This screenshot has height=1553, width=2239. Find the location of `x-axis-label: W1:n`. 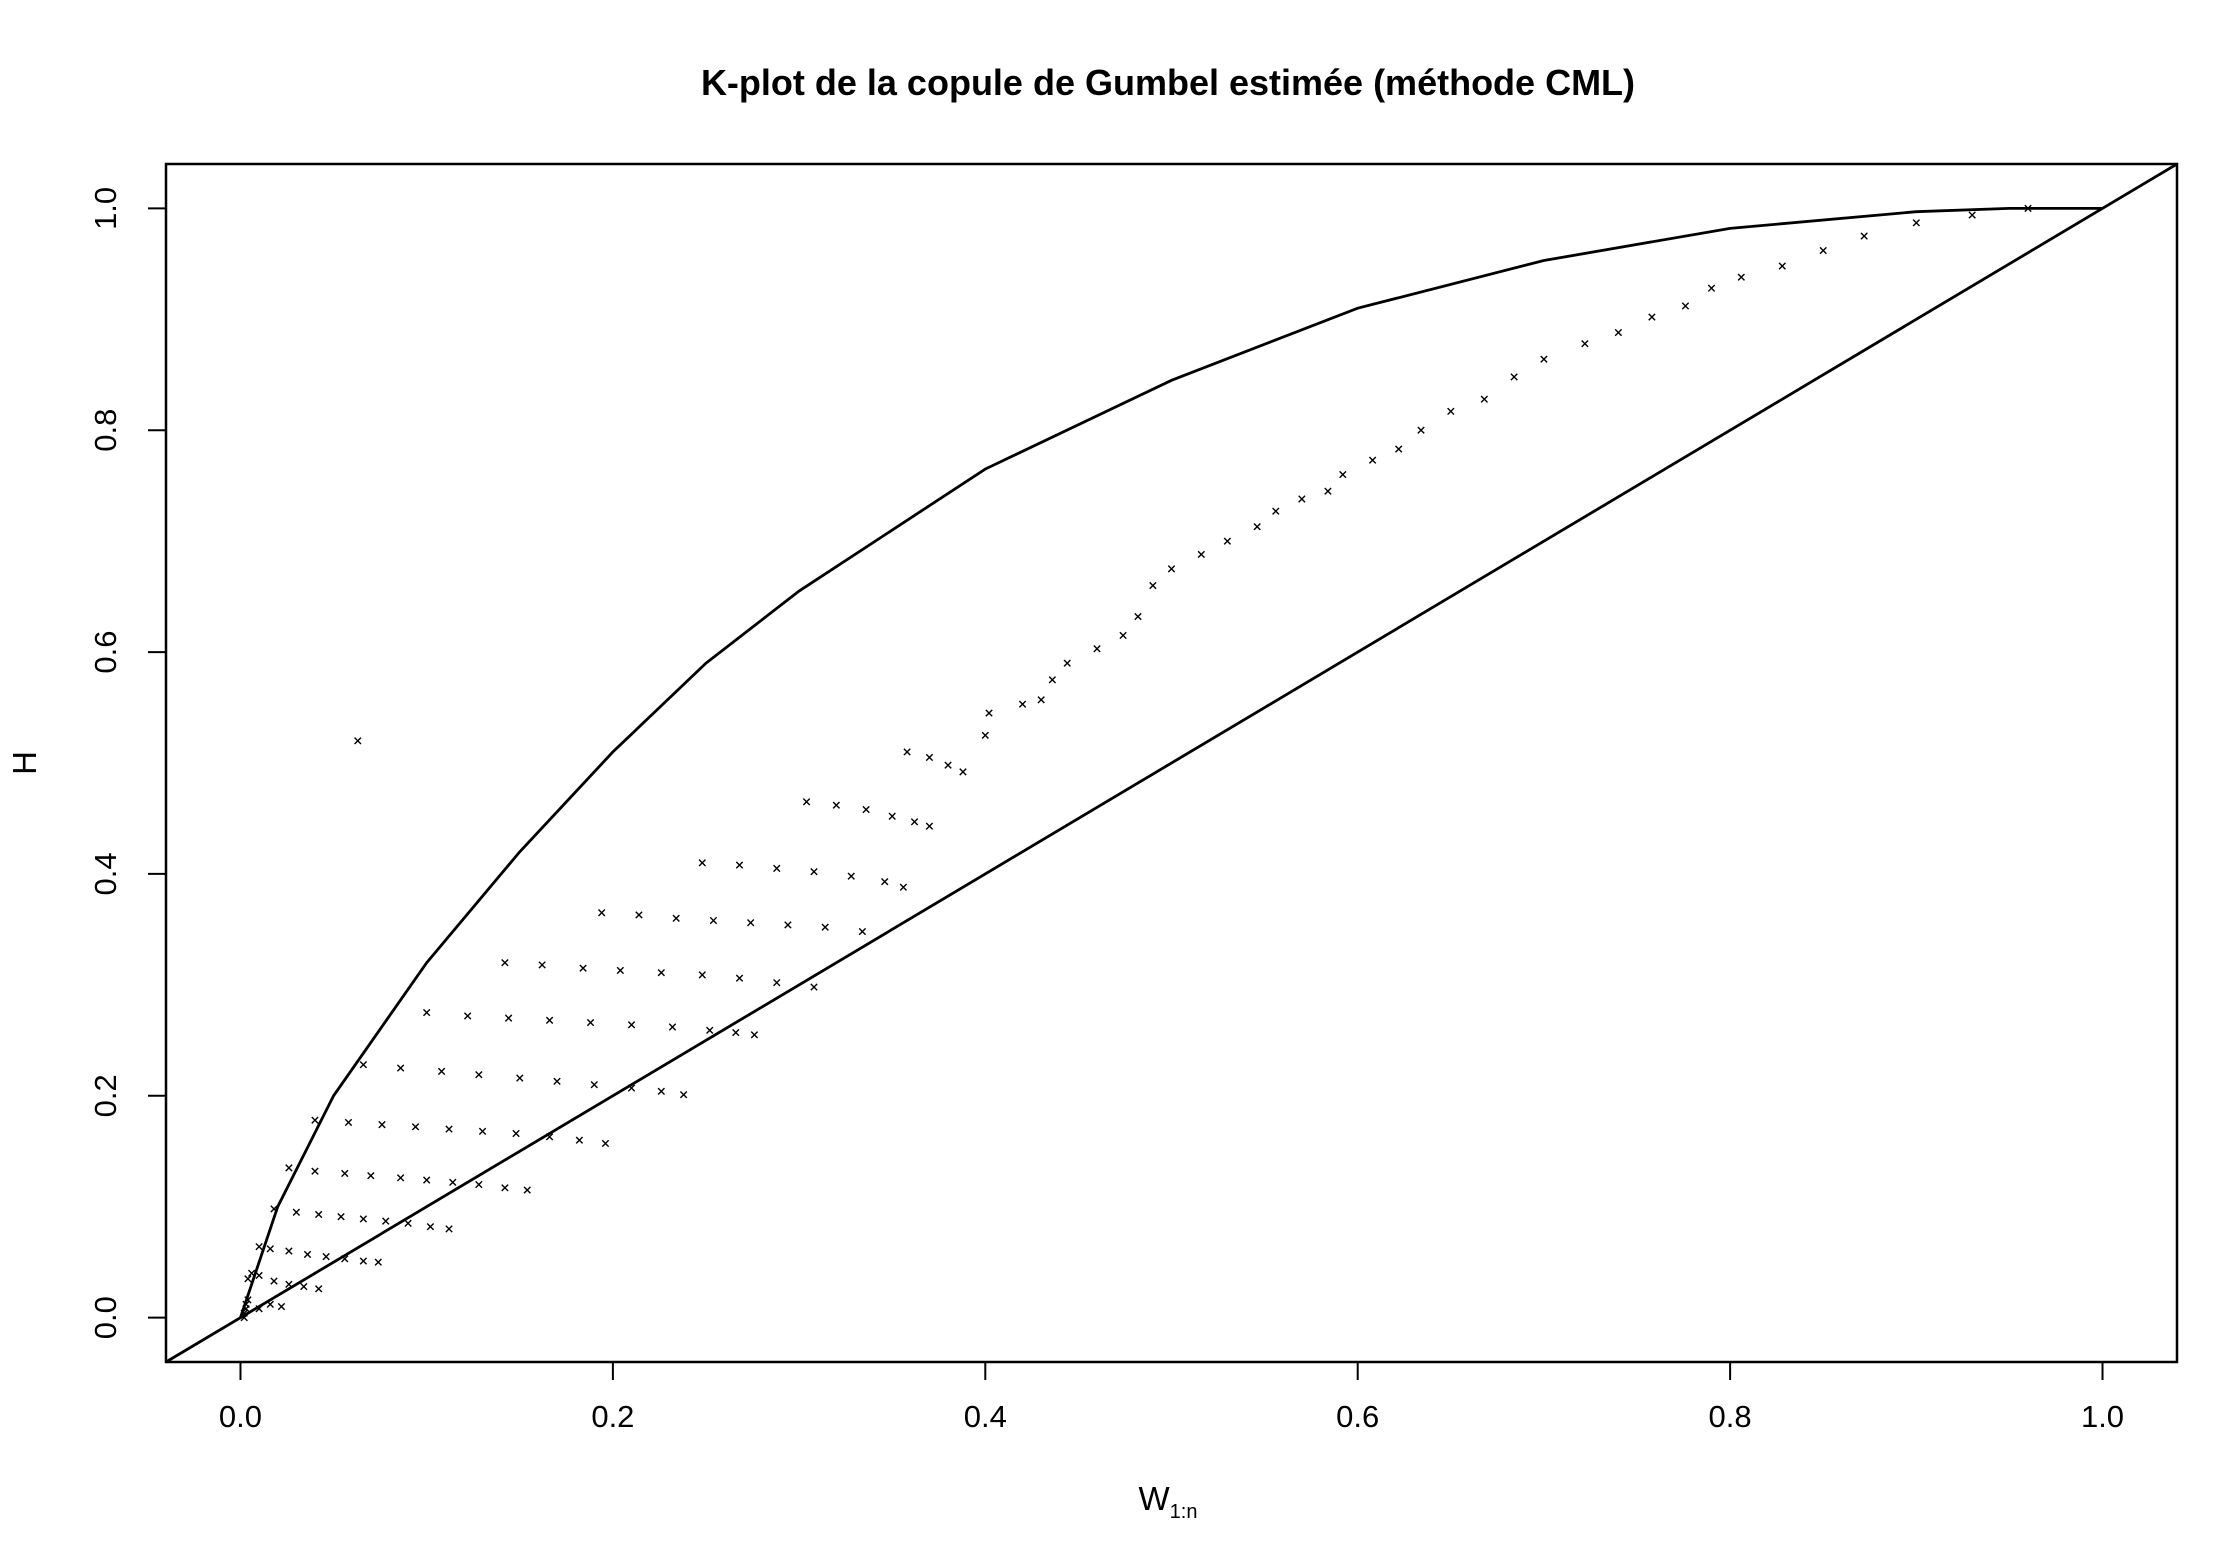

x-axis-label: W1:n is located at coordinates (1168, 1501).